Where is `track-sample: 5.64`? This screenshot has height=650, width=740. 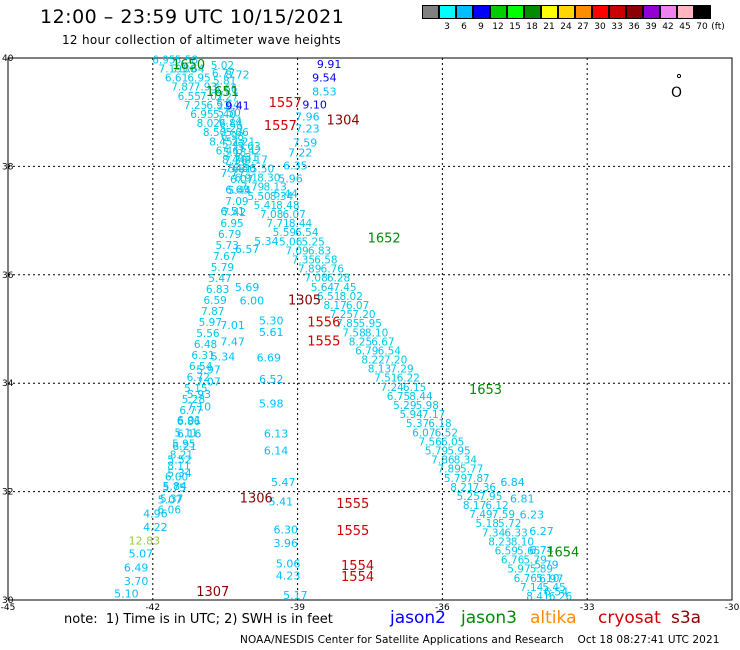 track-sample: 5.64 is located at coordinates (323, 288).